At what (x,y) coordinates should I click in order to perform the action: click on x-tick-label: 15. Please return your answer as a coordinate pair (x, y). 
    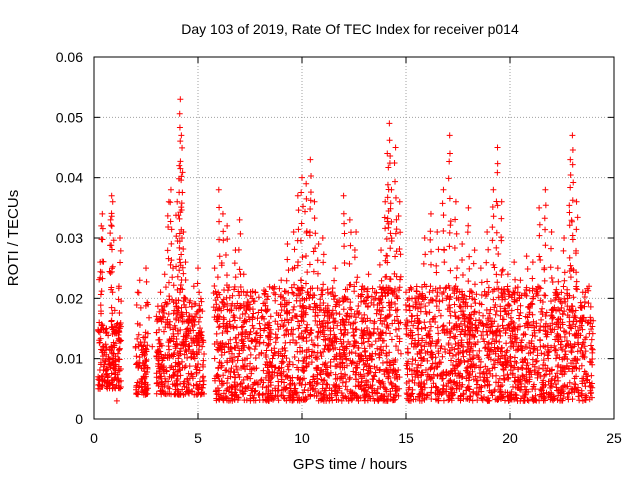
    Looking at the image, I should click on (406, 438).